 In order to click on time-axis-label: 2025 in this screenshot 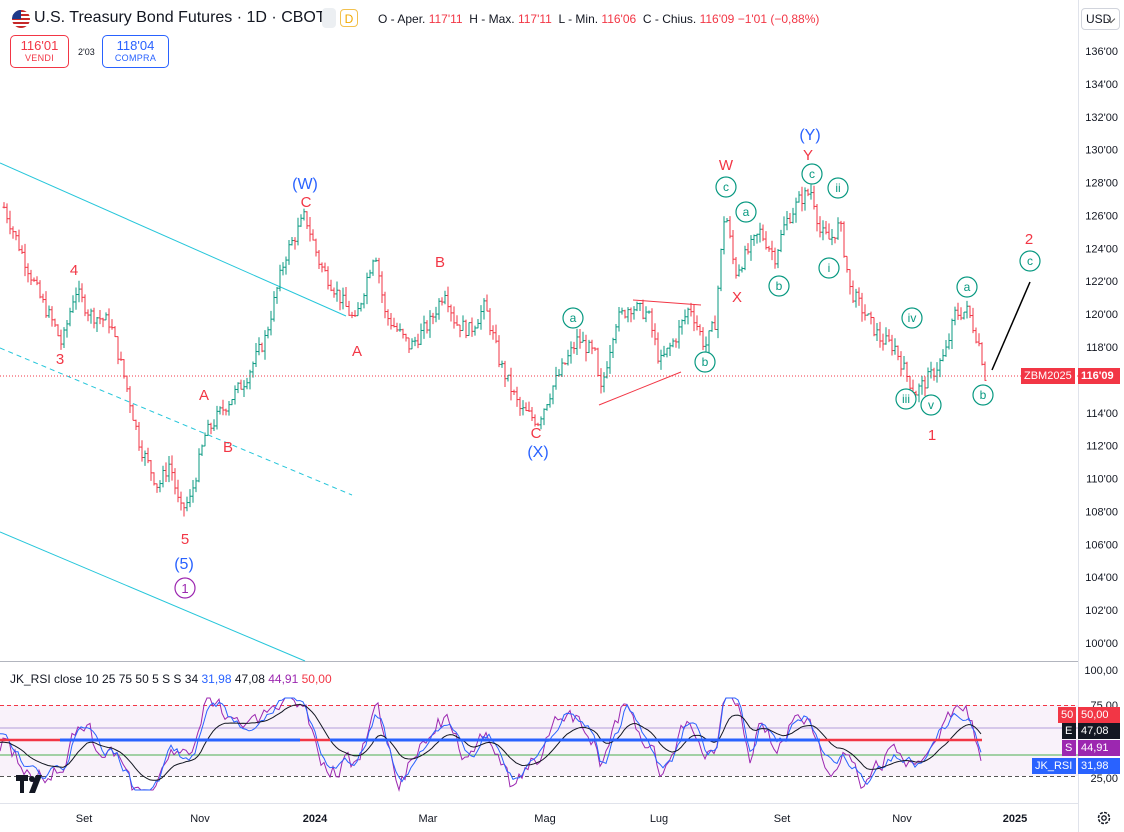, I will do `click(1015, 819)`.